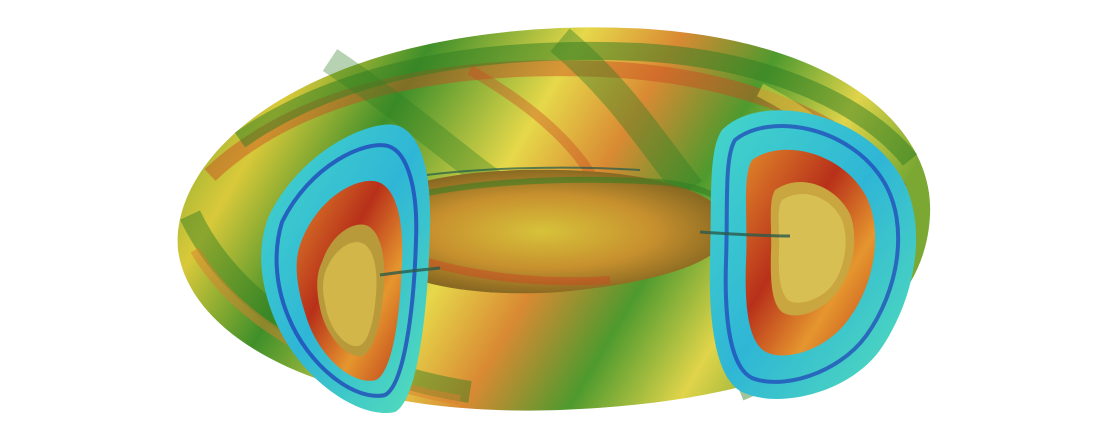  What do you see at coordinates (813, 254) in the screenshot?
I see `right-cross-section` at bounding box center [813, 254].